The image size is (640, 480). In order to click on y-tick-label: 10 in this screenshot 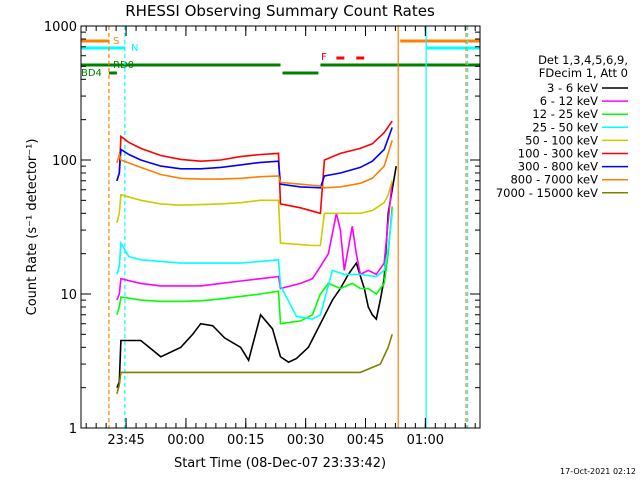, I will do `click(68, 295)`.